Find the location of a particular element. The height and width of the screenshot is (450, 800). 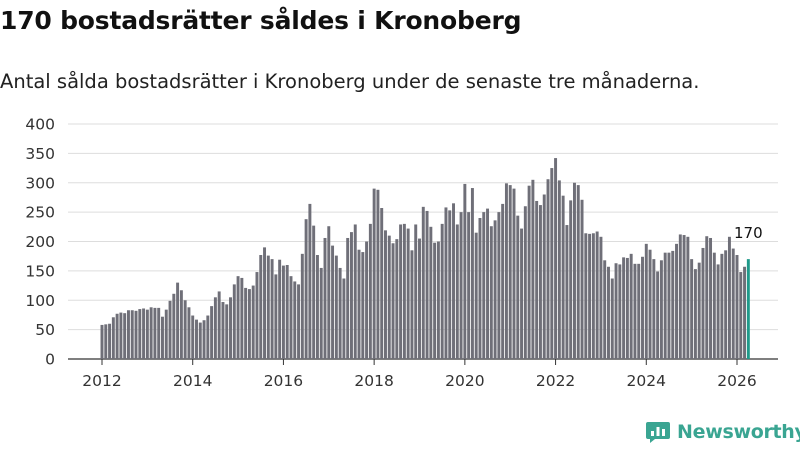

y-tick-label: 300 is located at coordinates (40, 183).